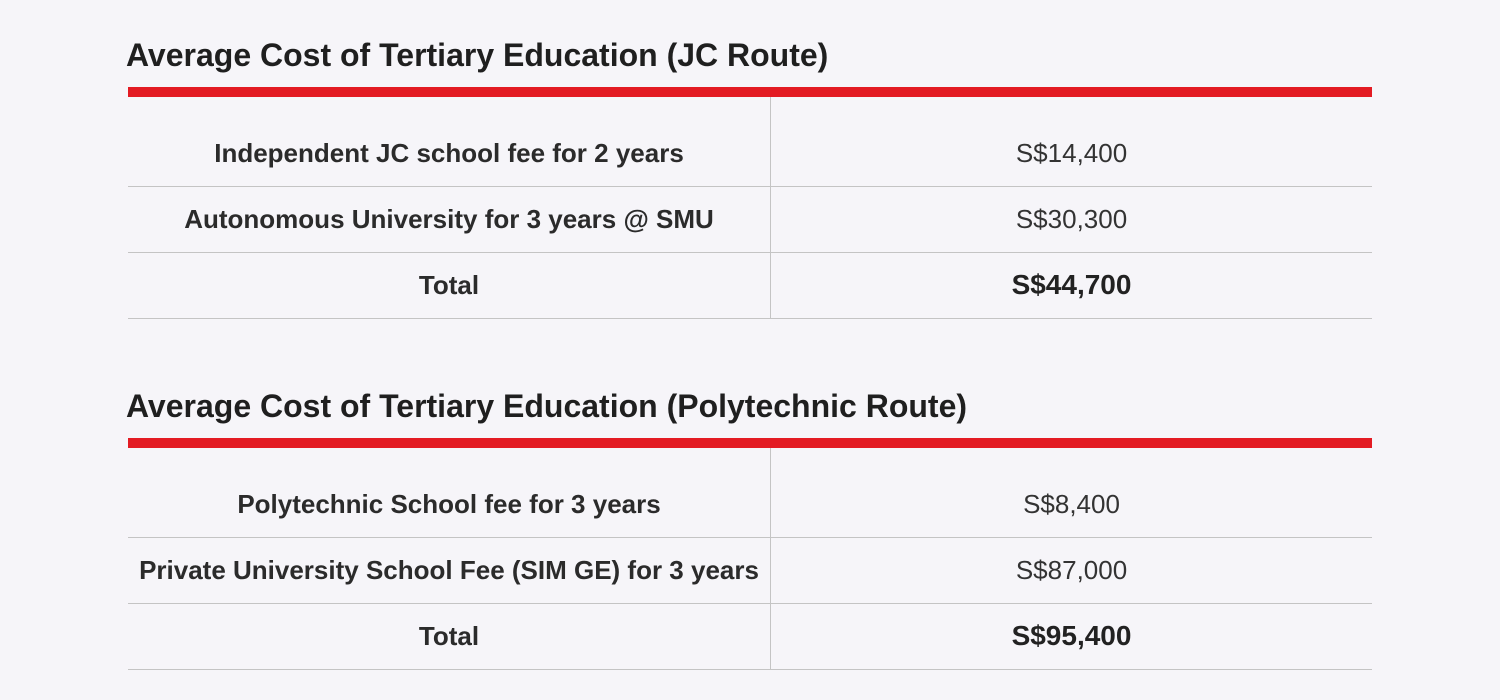  I want to click on total-row: Total S$95,400, so click(750, 636).